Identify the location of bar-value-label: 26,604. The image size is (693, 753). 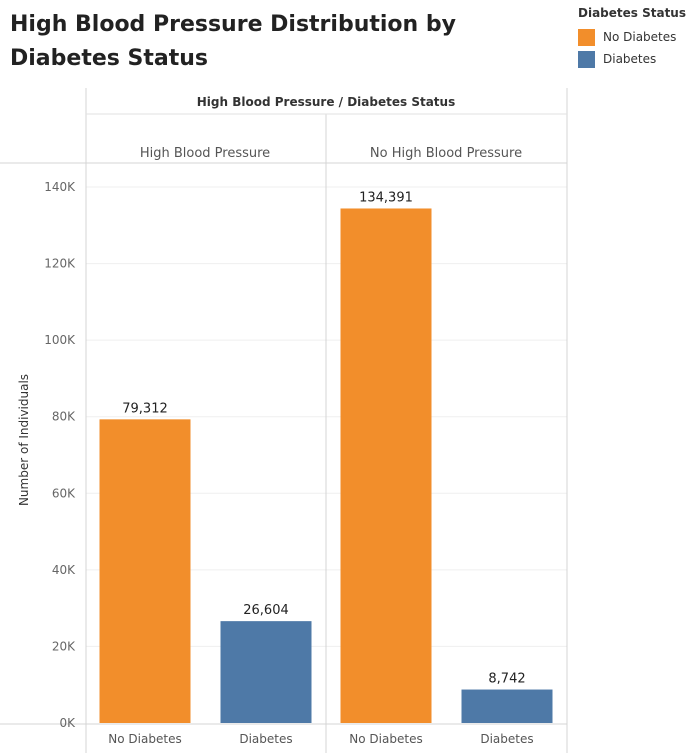
(266, 610).